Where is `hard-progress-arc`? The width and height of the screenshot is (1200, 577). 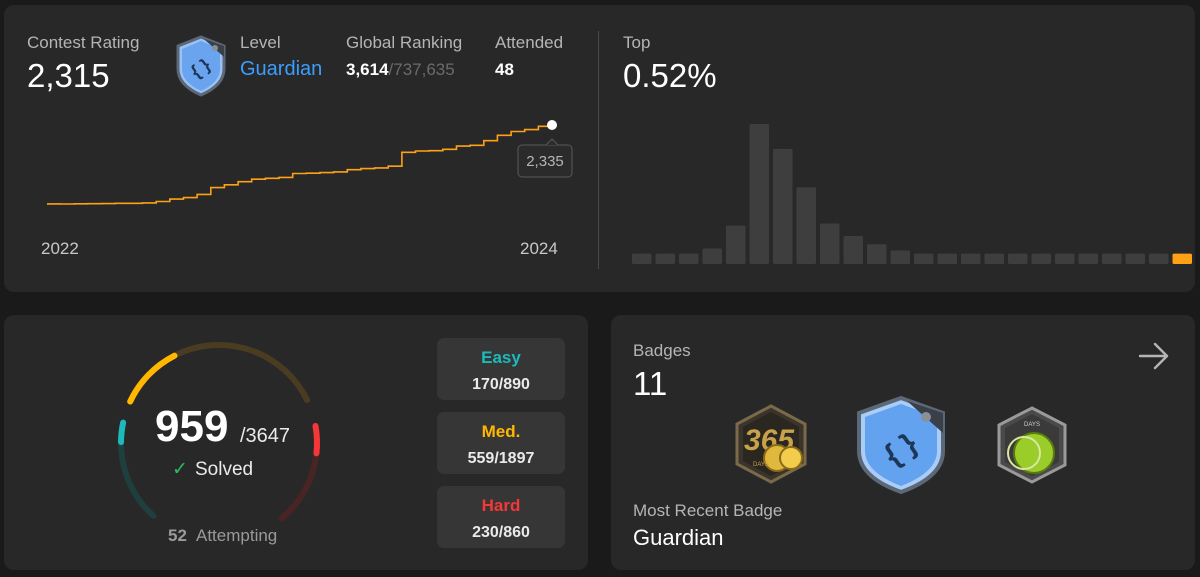
hard-progress-arc is located at coordinates (316, 439).